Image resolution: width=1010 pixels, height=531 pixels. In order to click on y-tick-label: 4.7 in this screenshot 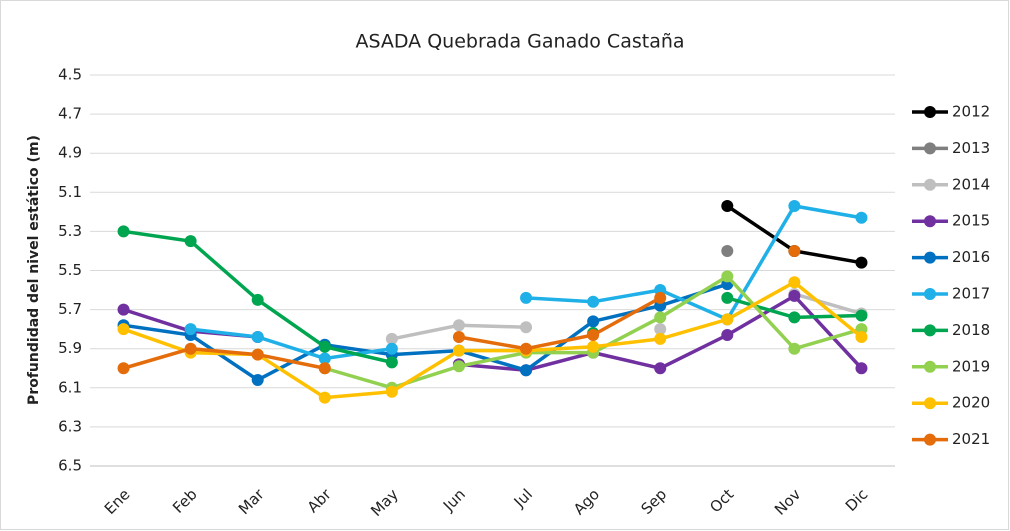, I will do `click(70, 114)`.